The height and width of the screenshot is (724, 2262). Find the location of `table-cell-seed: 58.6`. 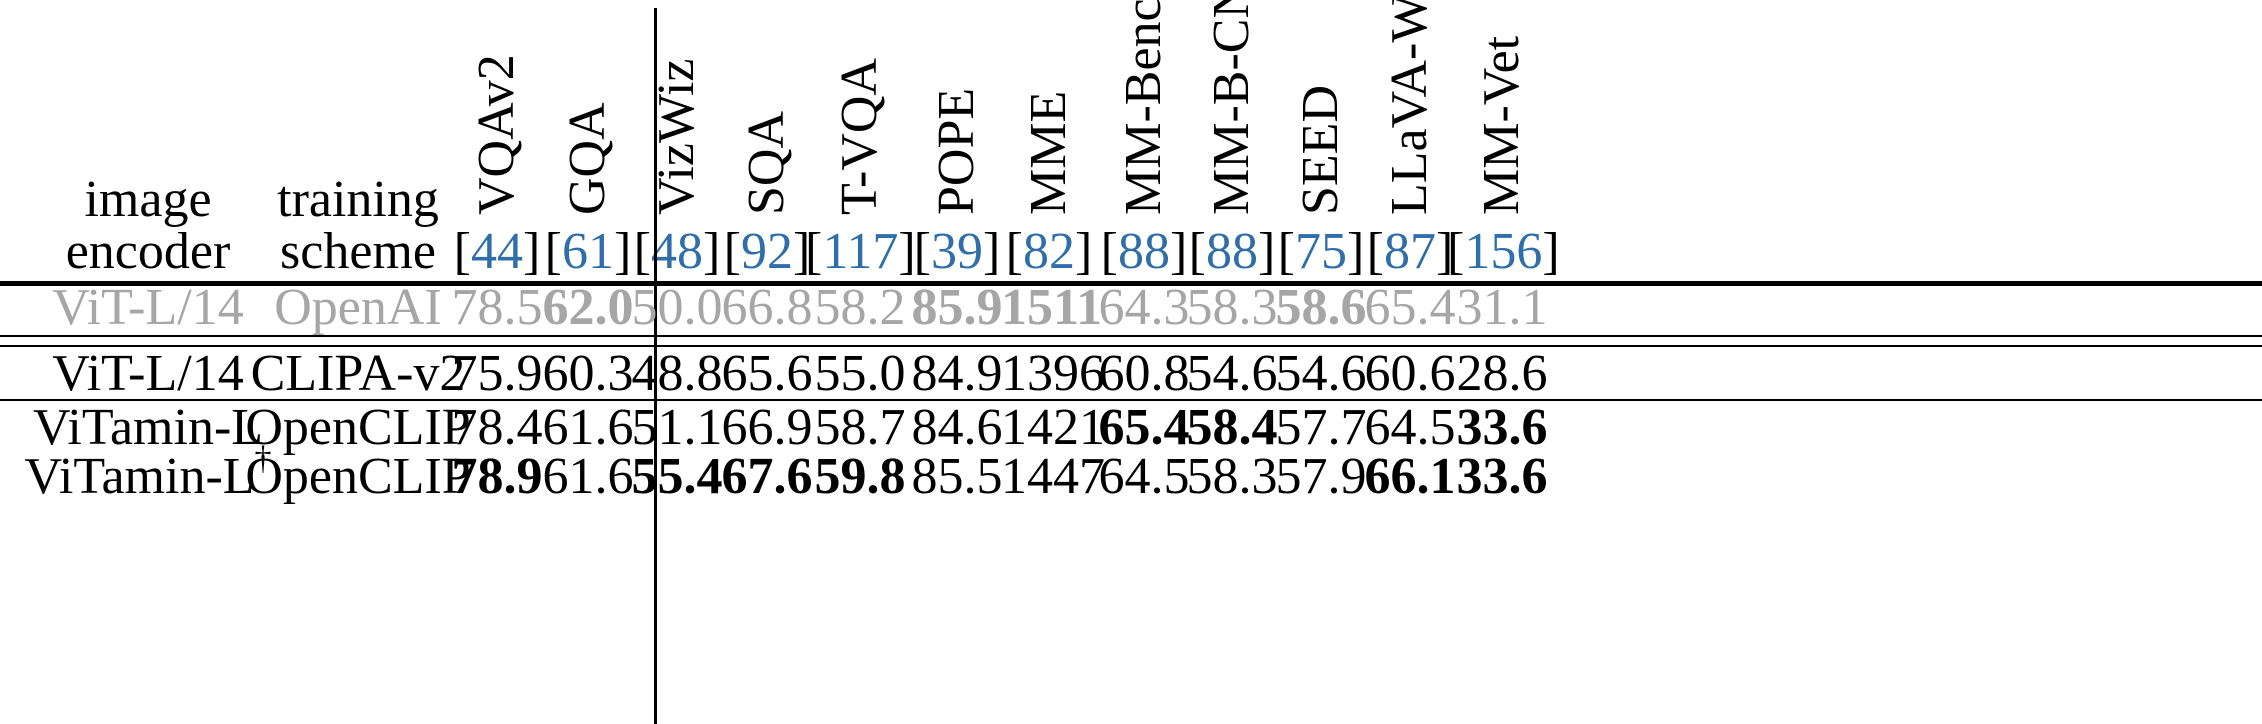

table-cell-seed: 58.6 is located at coordinates (1321, 307).